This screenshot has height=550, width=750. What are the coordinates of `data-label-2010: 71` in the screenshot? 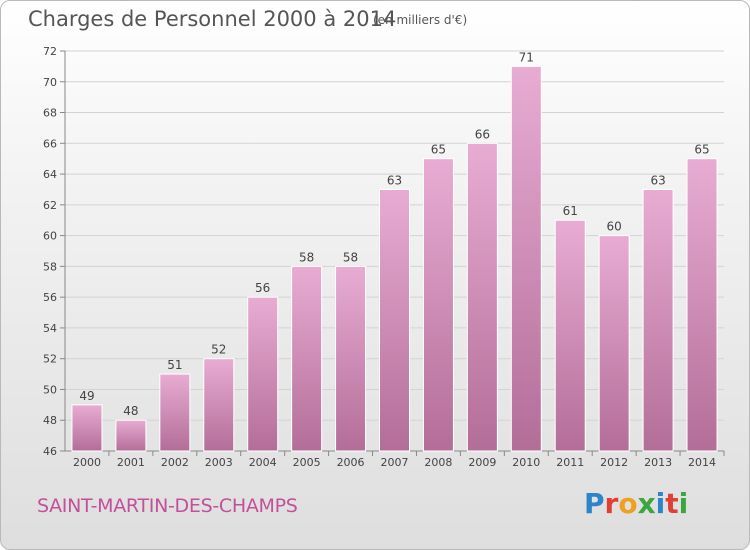 It's located at (526, 57).